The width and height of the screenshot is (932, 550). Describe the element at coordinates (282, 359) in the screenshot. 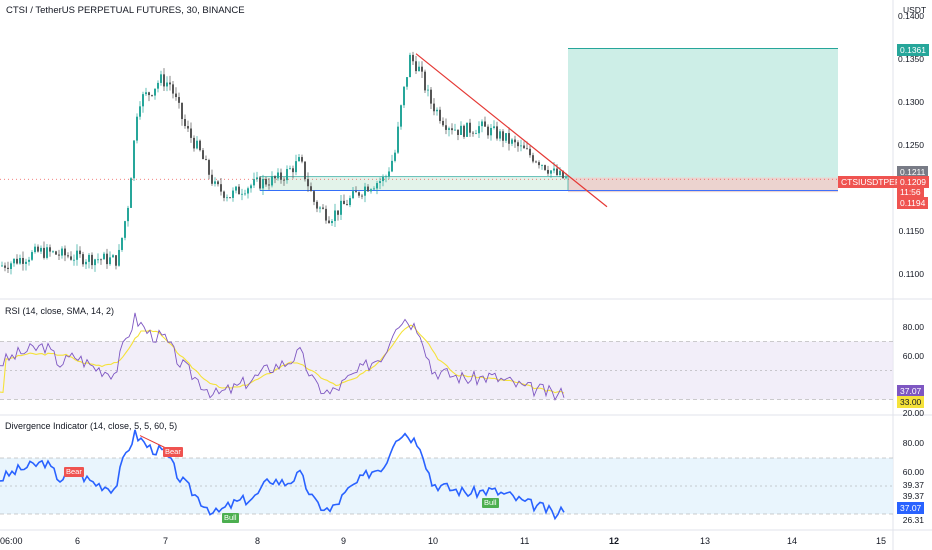

I see `rsi-ma-line` at that location.